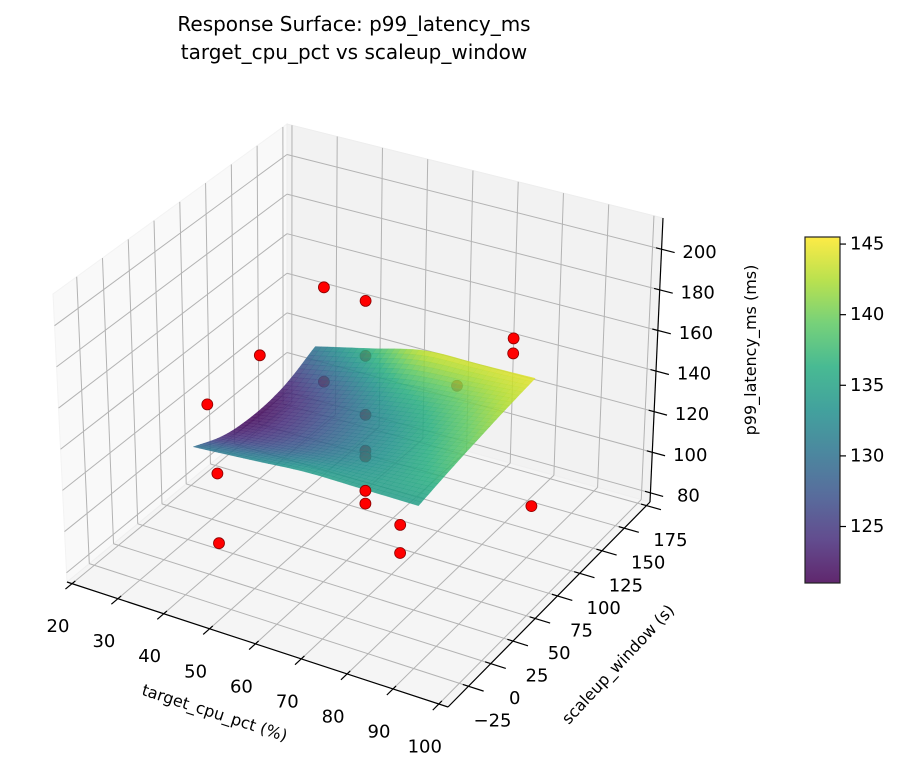 This screenshot has height=774, width=909. What do you see at coordinates (493, 721) in the screenshot?
I see `y-tick-label: −25` at bounding box center [493, 721].